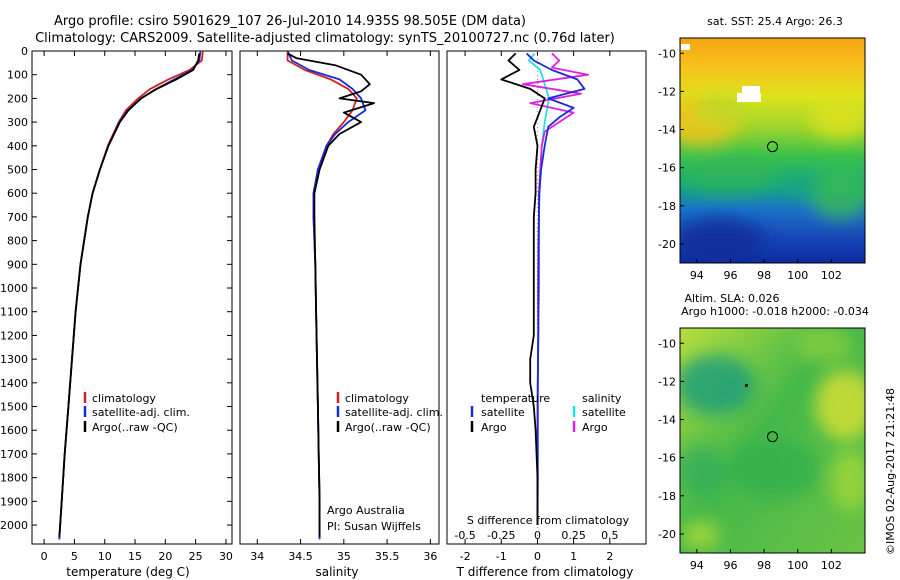  Describe the element at coordinates (336, 572) in the screenshot. I see `salinity-xlabel: salinity` at that location.